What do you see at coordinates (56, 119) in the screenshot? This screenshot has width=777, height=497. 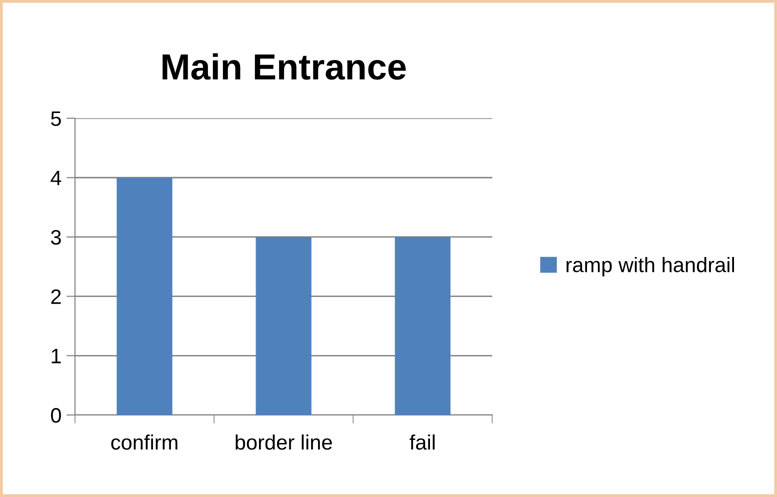 I see `y-tick-label: 5` at bounding box center [56, 119].